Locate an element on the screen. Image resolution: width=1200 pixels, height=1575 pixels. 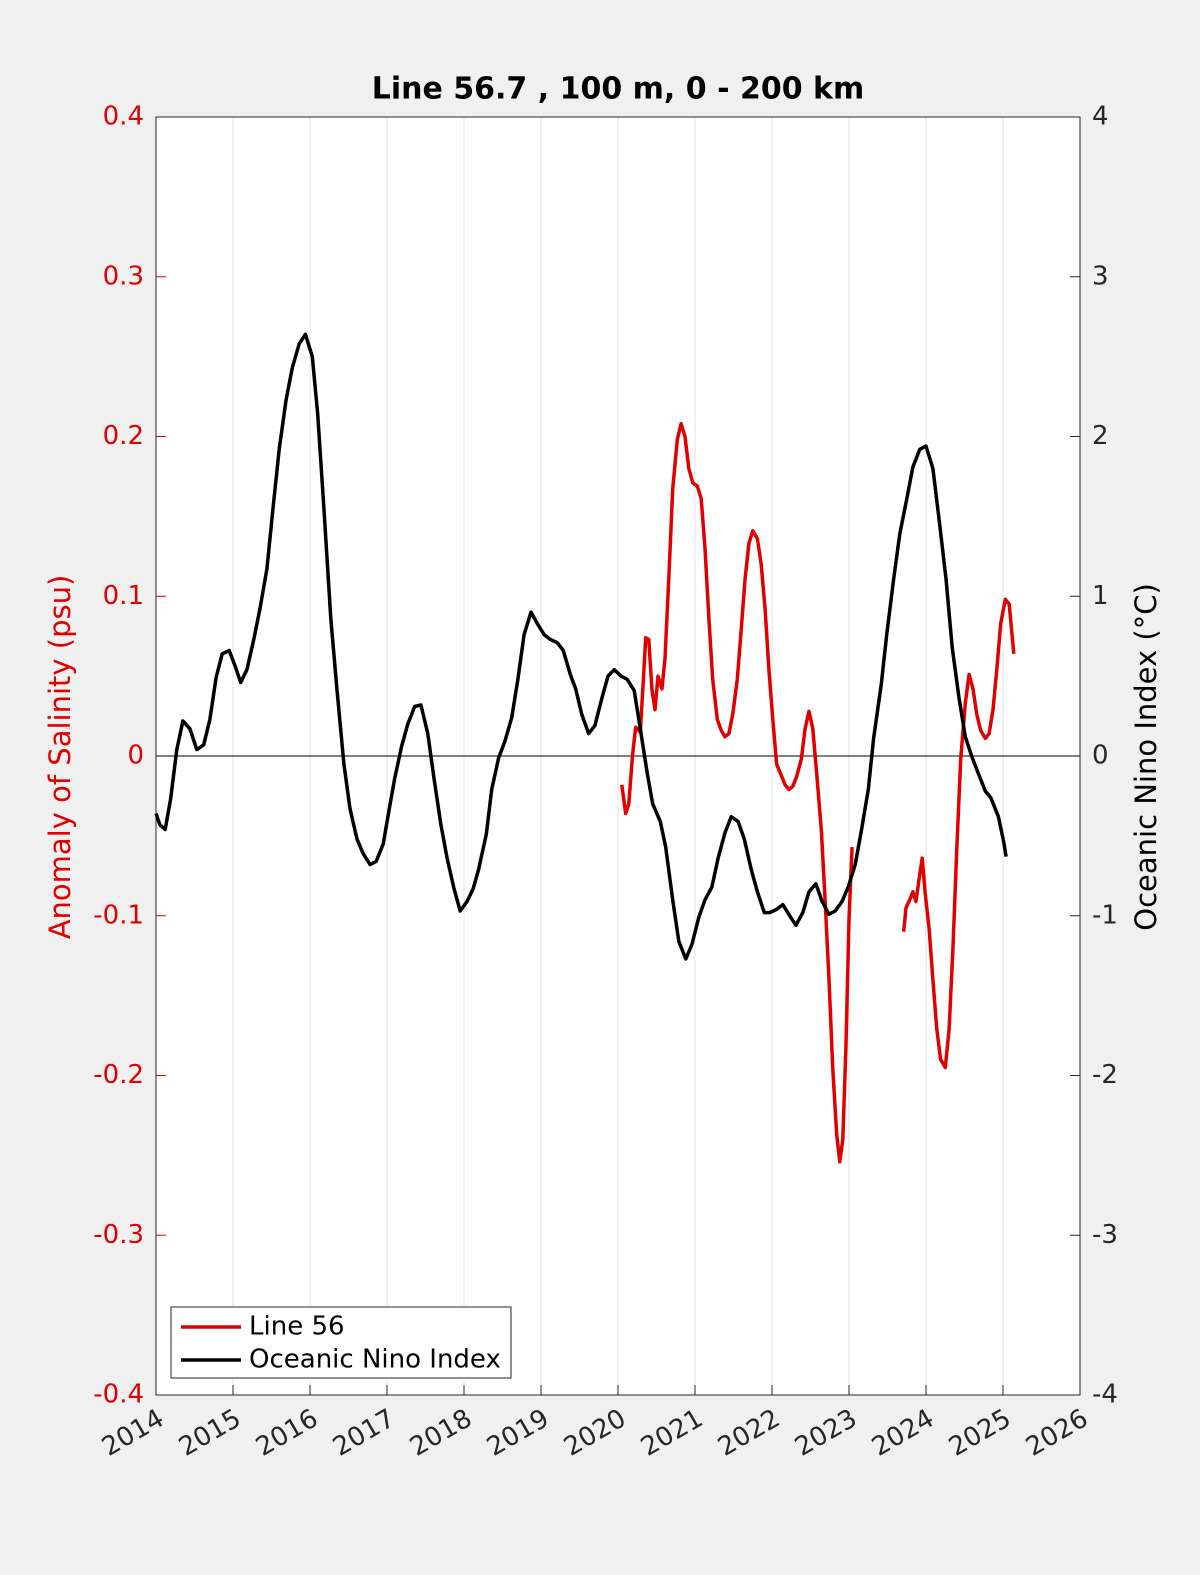
x-tick-label: 2014 is located at coordinates (133, 1433).